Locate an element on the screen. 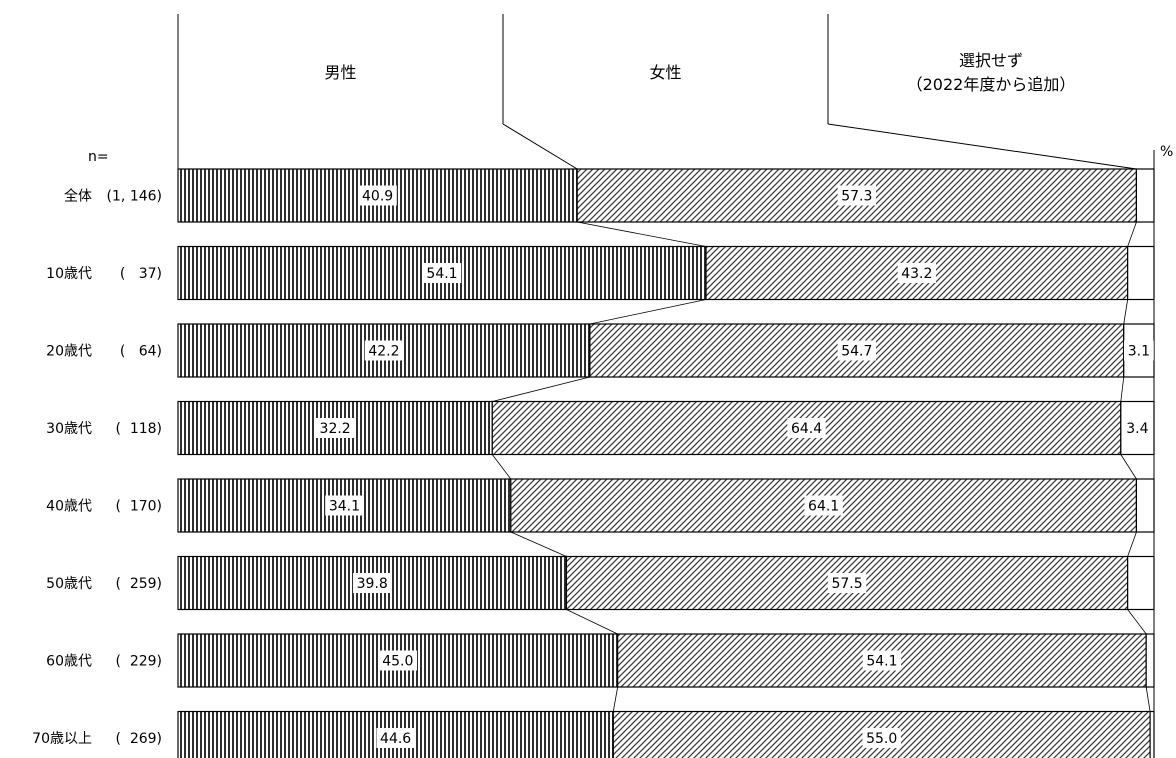 The image size is (1176, 758). value-label-3-3: 3.1 is located at coordinates (1139, 352).